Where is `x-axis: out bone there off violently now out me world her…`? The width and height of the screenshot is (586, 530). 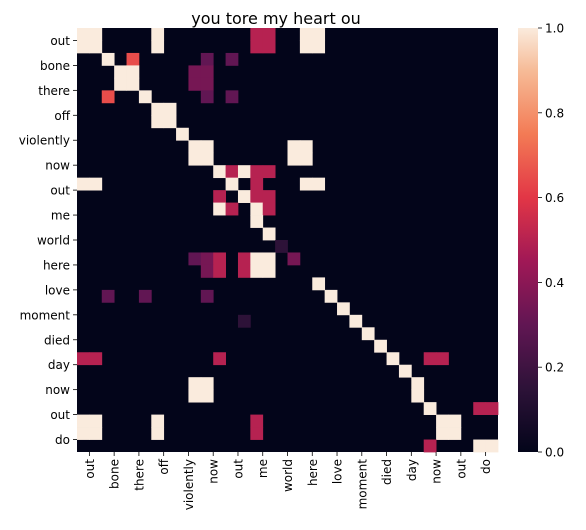 x-axis: out bone there off violently now out me world her… is located at coordinates (288, 481).